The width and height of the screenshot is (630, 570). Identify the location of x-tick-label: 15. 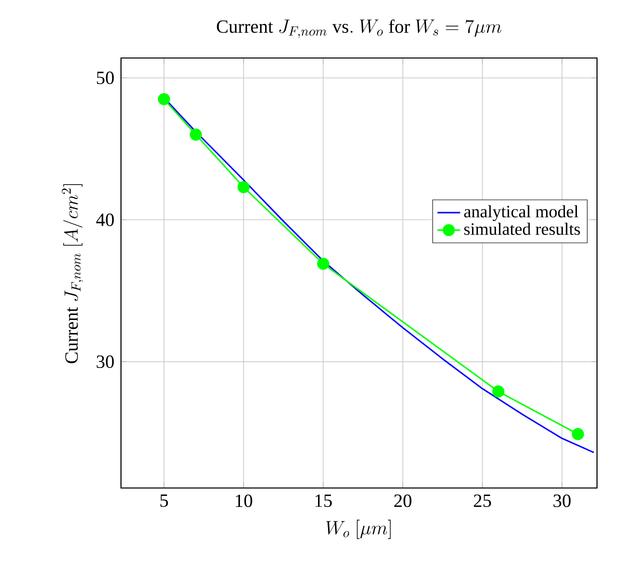
(323, 500).